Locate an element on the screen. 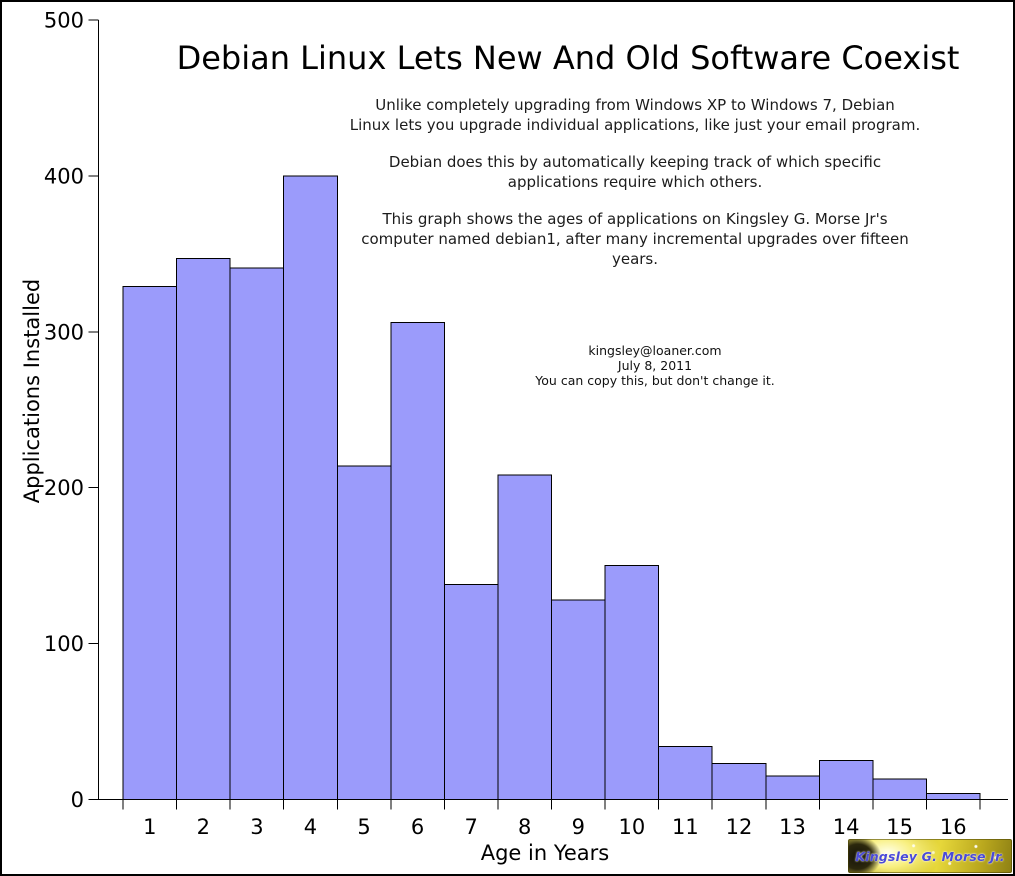  x-axis-title: Age in Years is located at coordinates (545, 853).